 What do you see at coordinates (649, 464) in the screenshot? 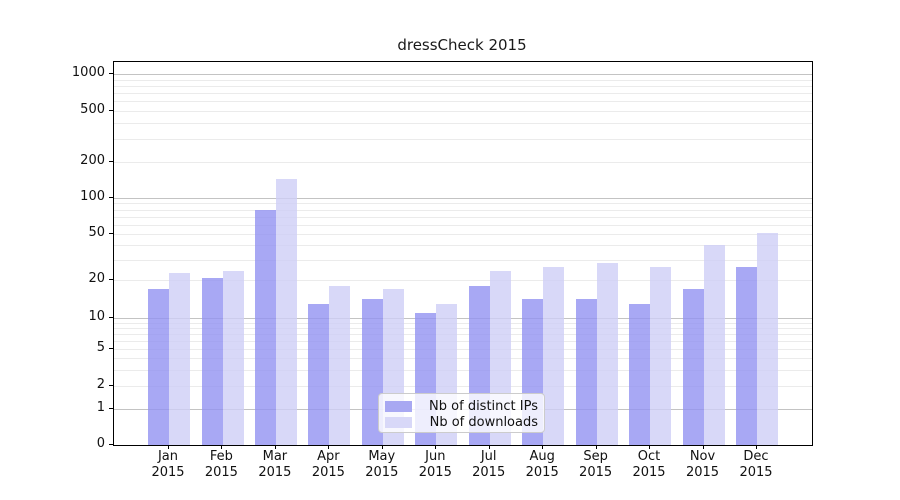
I see `x-tick-label-oct: Oct 2015` at bounding box center [649, 464].